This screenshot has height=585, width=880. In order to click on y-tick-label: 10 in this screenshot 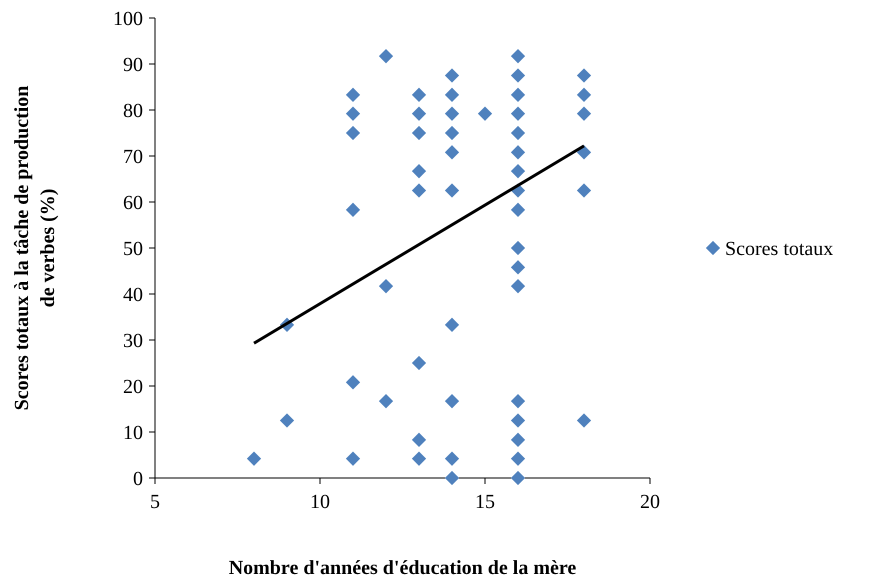, I will do `click(133, 433)`.